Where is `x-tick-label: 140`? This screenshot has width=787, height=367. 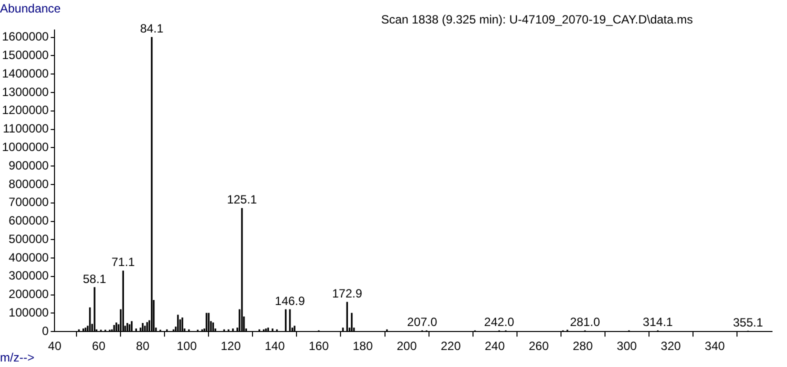 x-tick-label: 140 is located at coordinates (275, 346).